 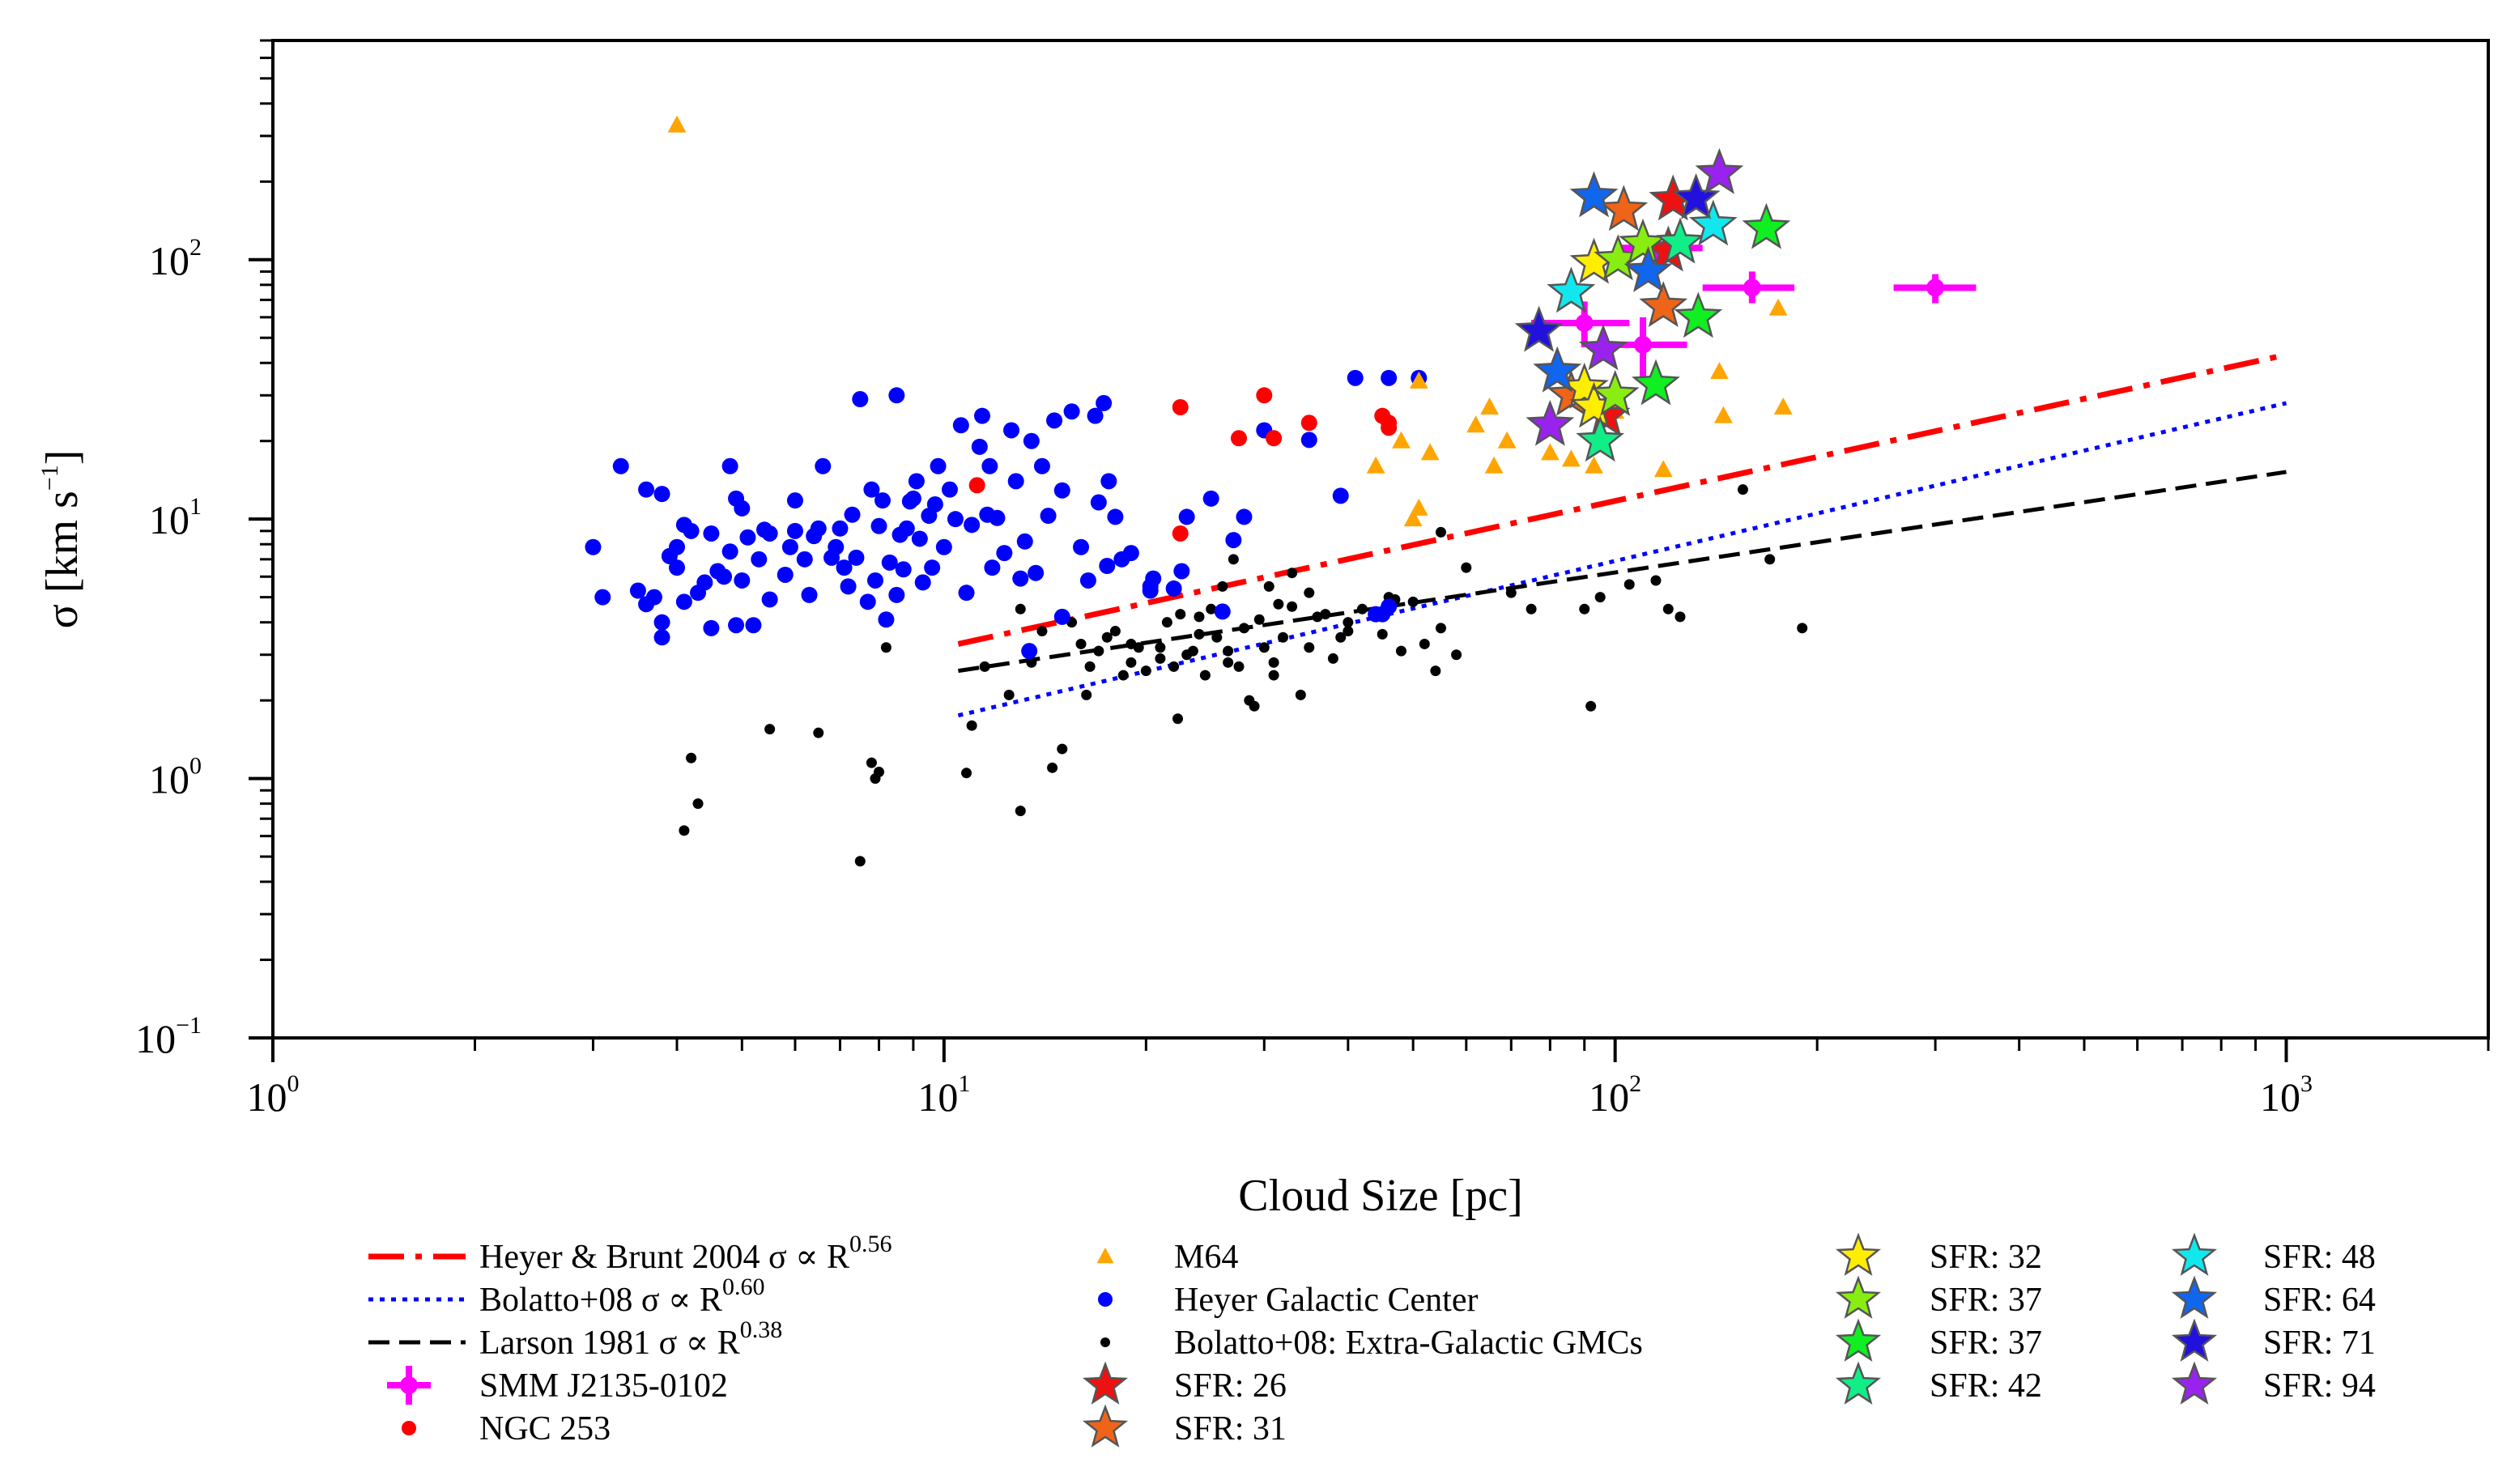 What do you see at coordinates (175, 777) in the screenshot?
I see `y-tick-label: 10⁰` at bounding box center [175, 777].